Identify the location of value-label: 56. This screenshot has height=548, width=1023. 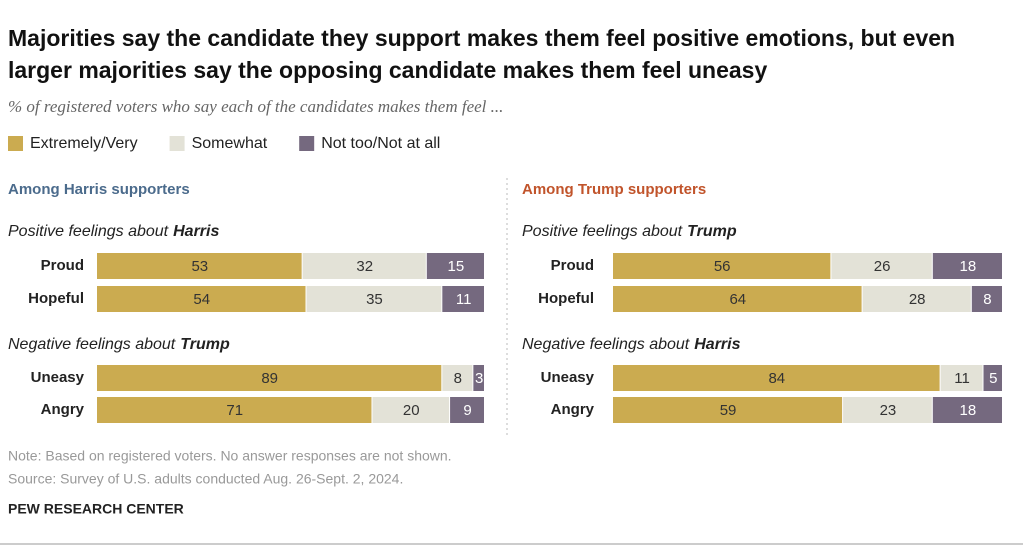
(722, 266).